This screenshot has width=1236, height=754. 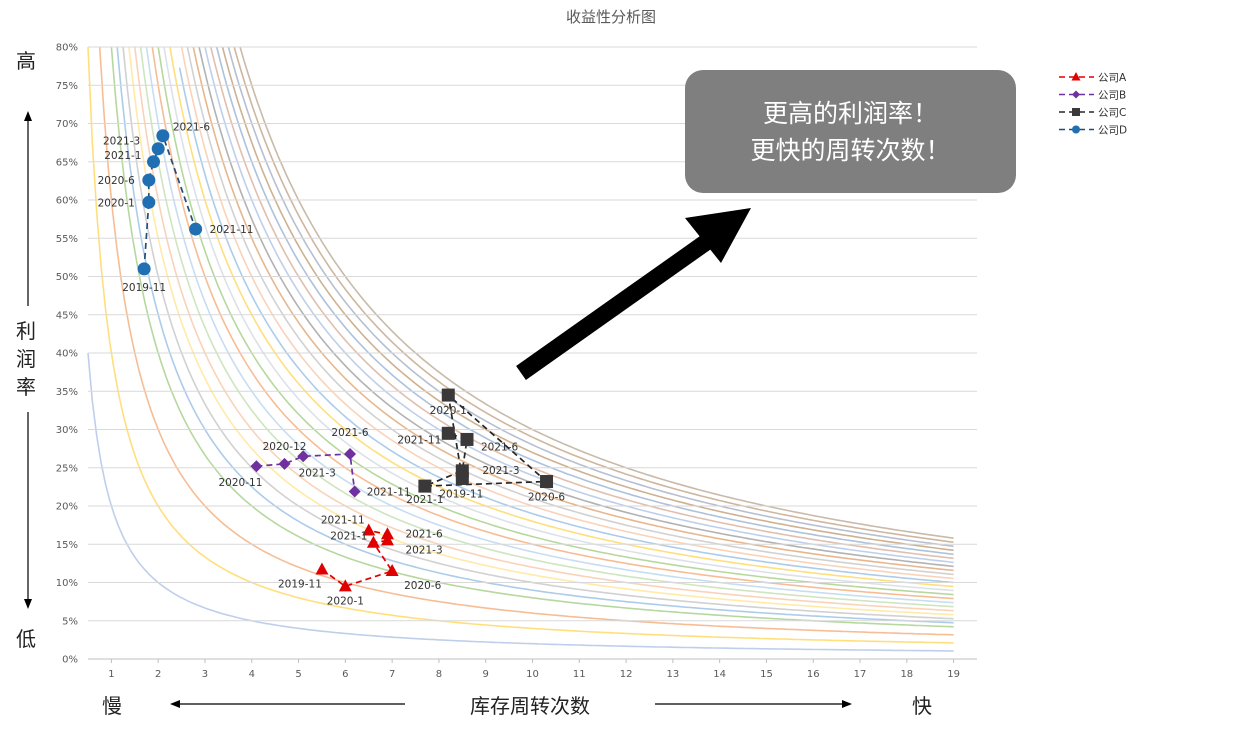 What do you see at coordinates (205, 674) in the screenshot?
I see `x-tick-label: 3` at bounding box center [205, 674].